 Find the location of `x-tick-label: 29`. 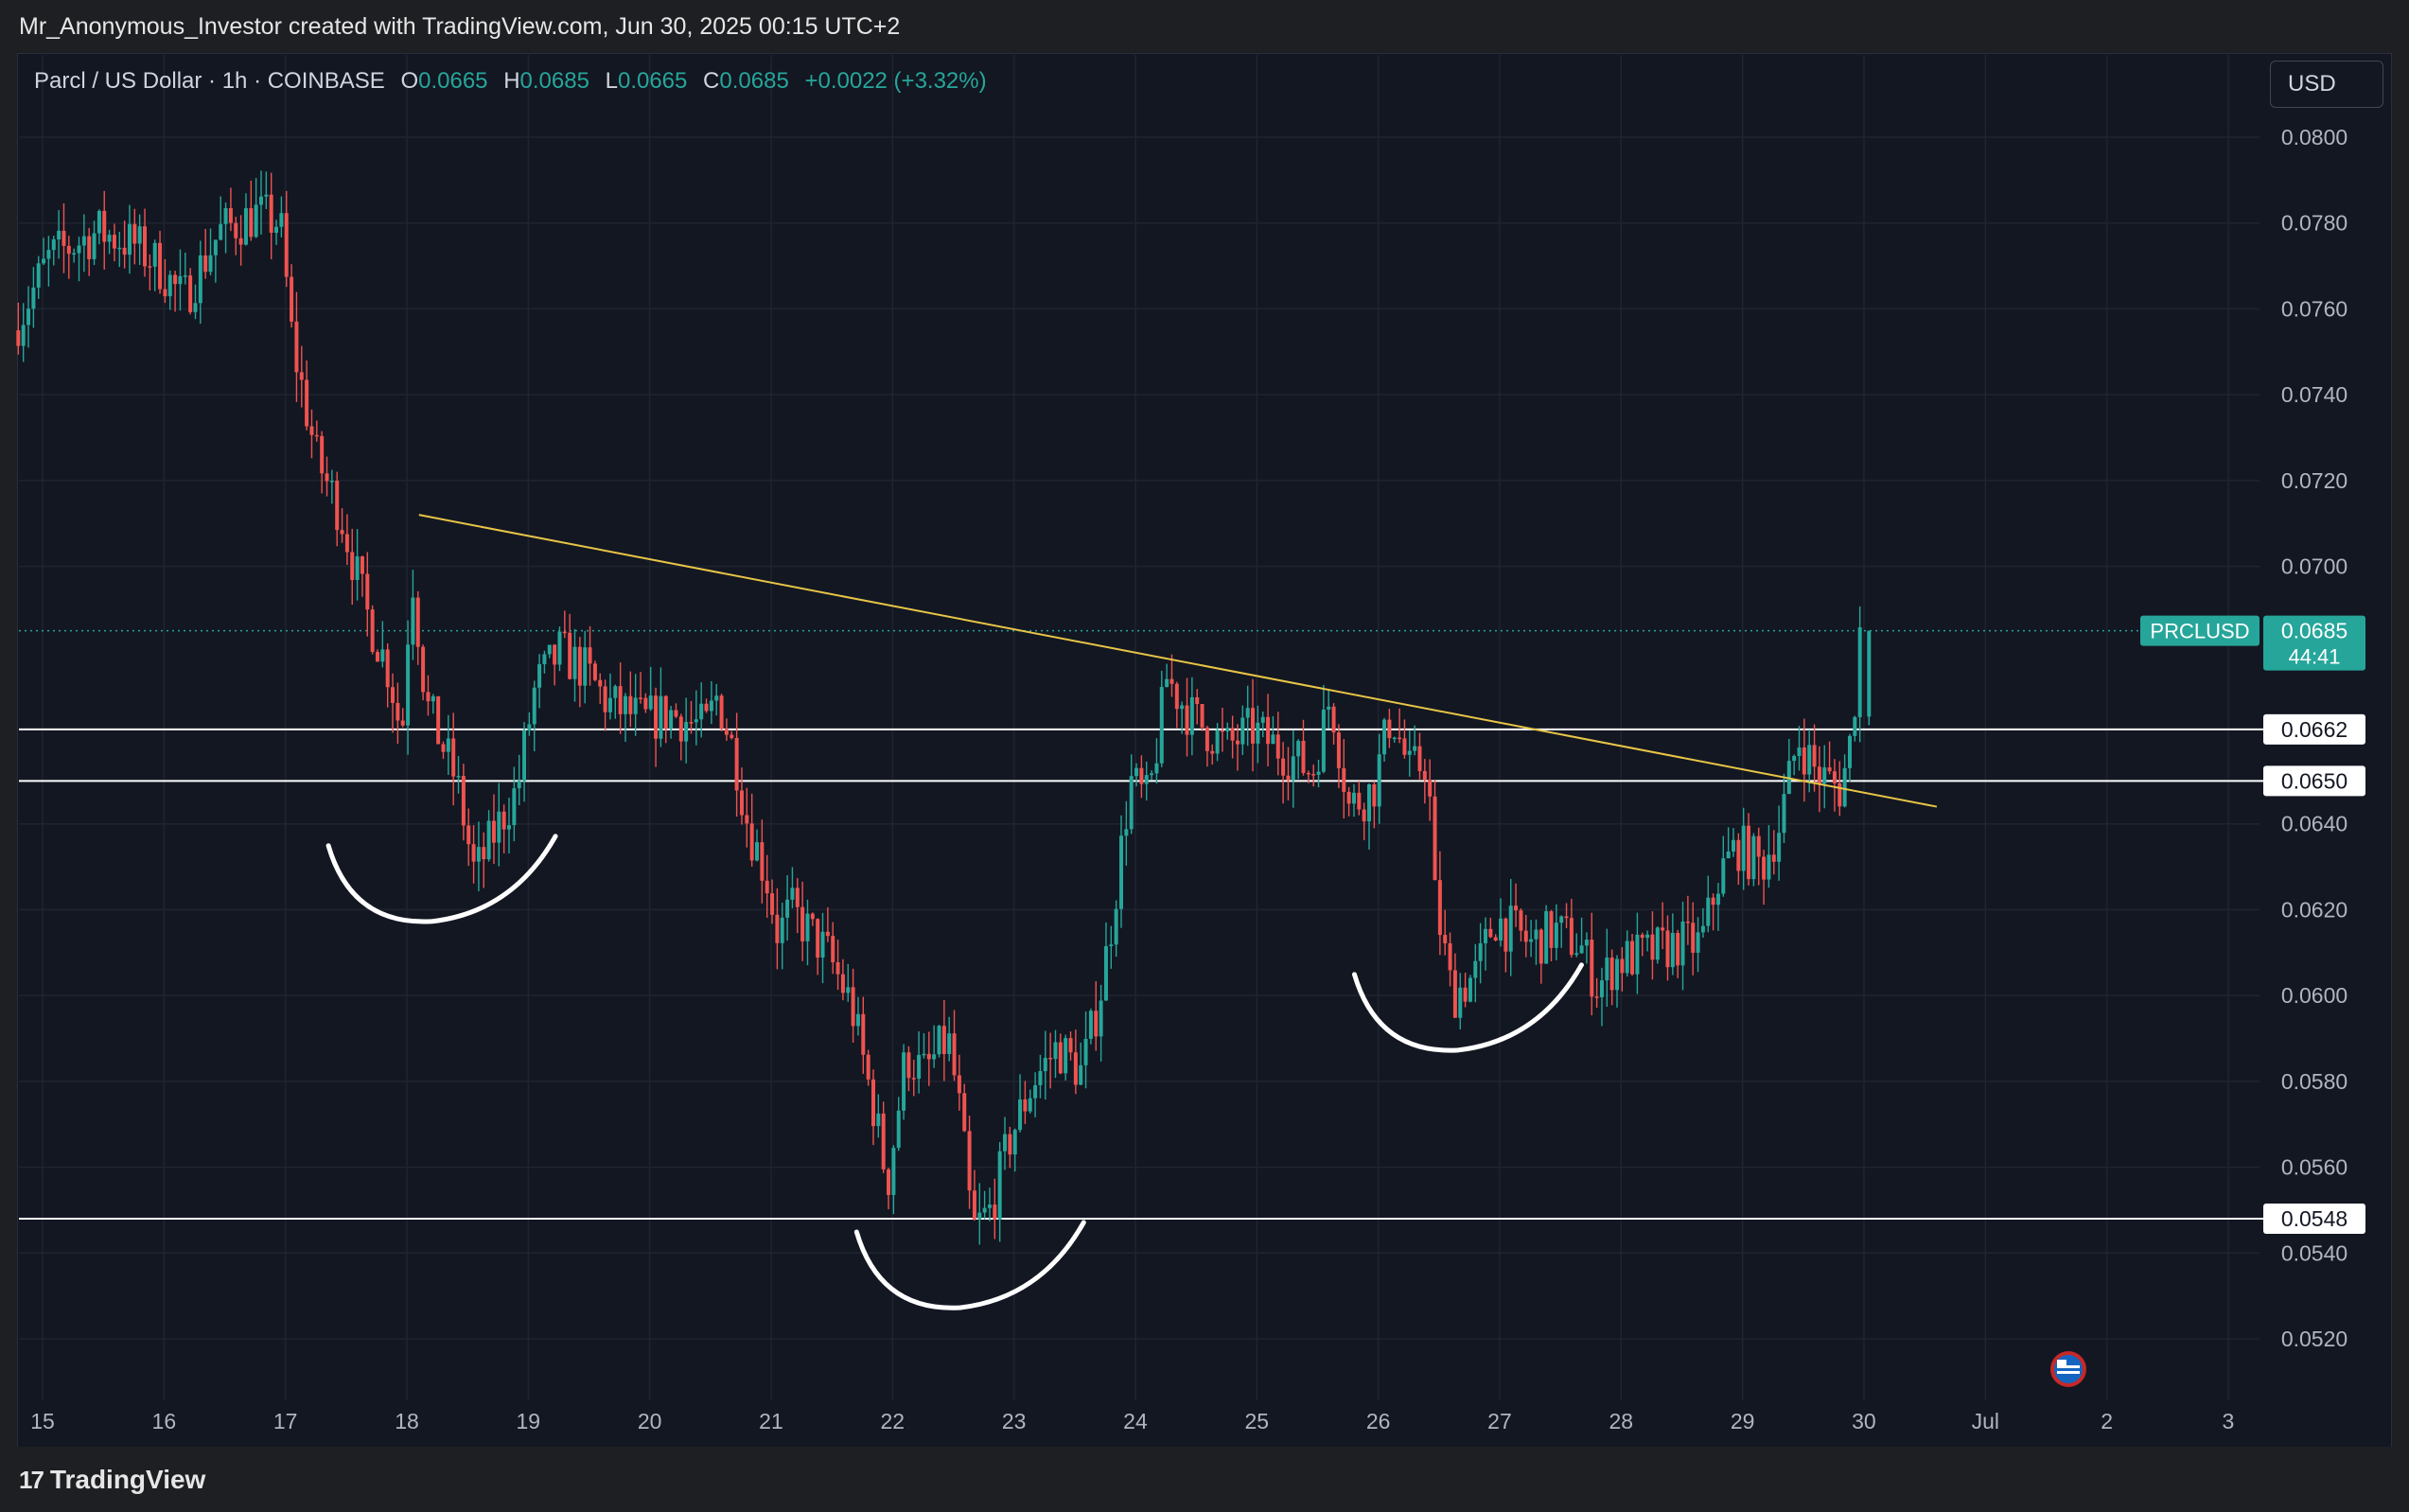

x-tick-label: 29 is located at coordinates (1743, 1421).